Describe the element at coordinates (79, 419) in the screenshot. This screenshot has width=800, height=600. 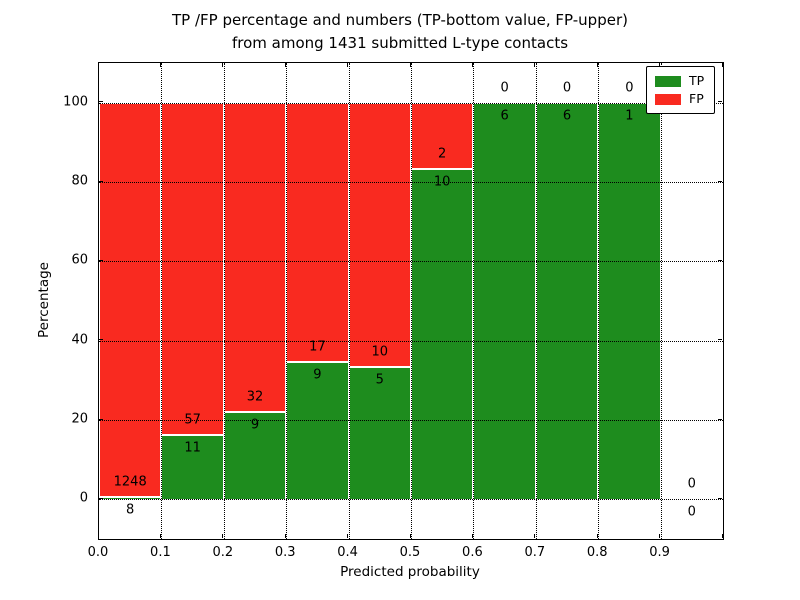
I see `y-tick-label: 20` at that location.